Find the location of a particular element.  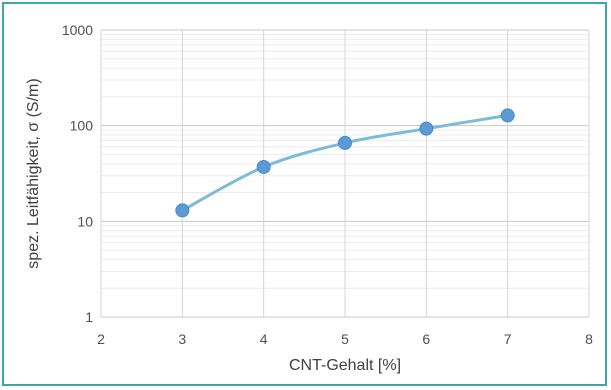

x-tick-label: 4 is located at coordinates (264, 339).